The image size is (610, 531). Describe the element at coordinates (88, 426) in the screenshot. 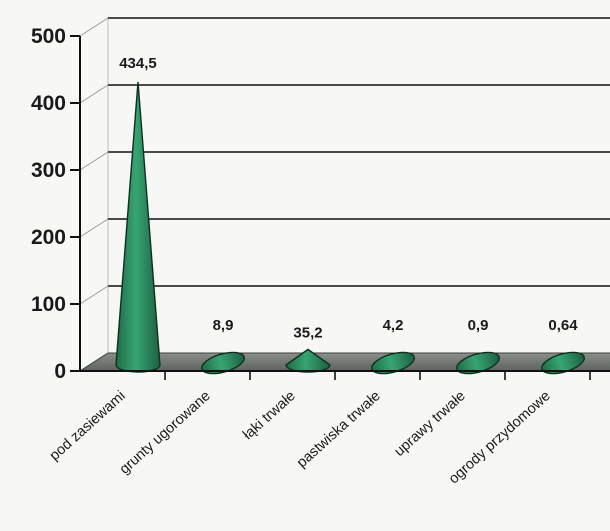

I see `category-label: pod zasiewami` at that location.